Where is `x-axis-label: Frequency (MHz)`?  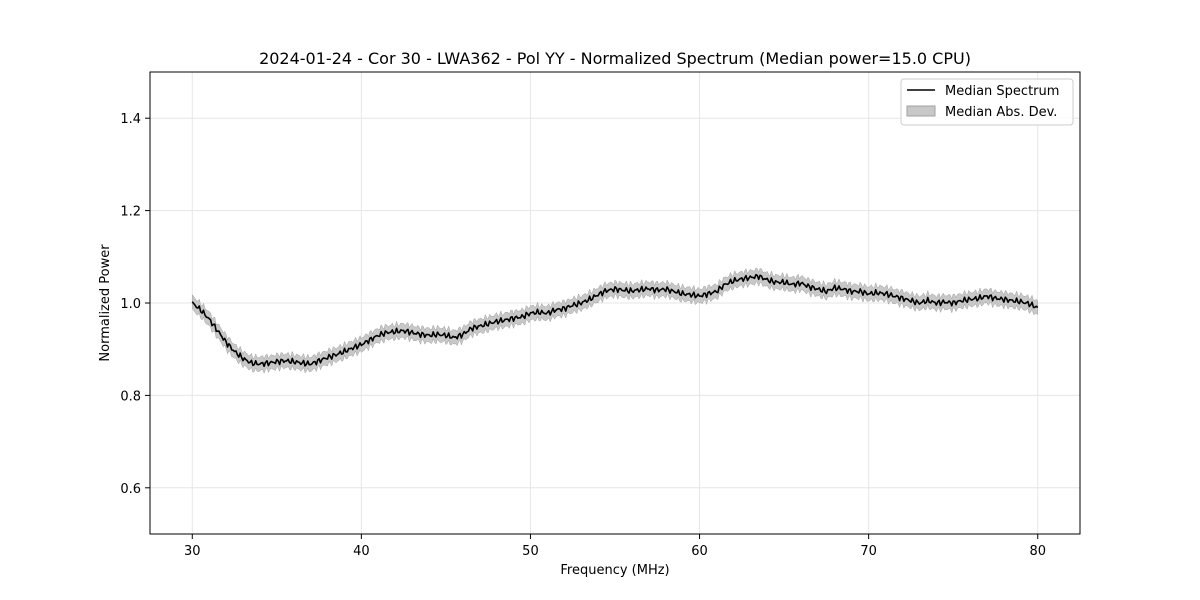 x-axis-label: Frequency (MHz) is located at coordinates (614, 570).